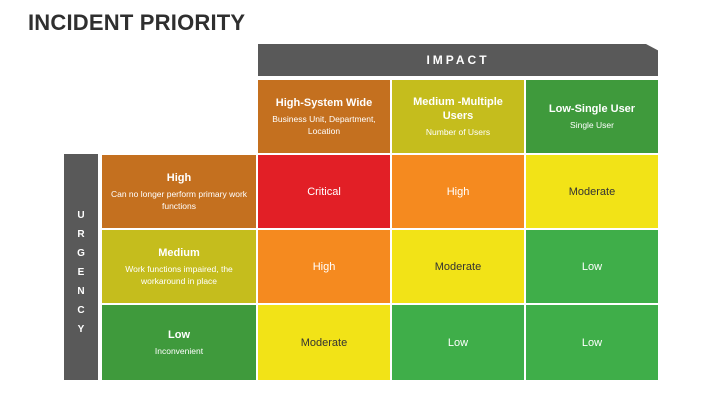  I want to click on urgency-letter: U, so click(81, 215).